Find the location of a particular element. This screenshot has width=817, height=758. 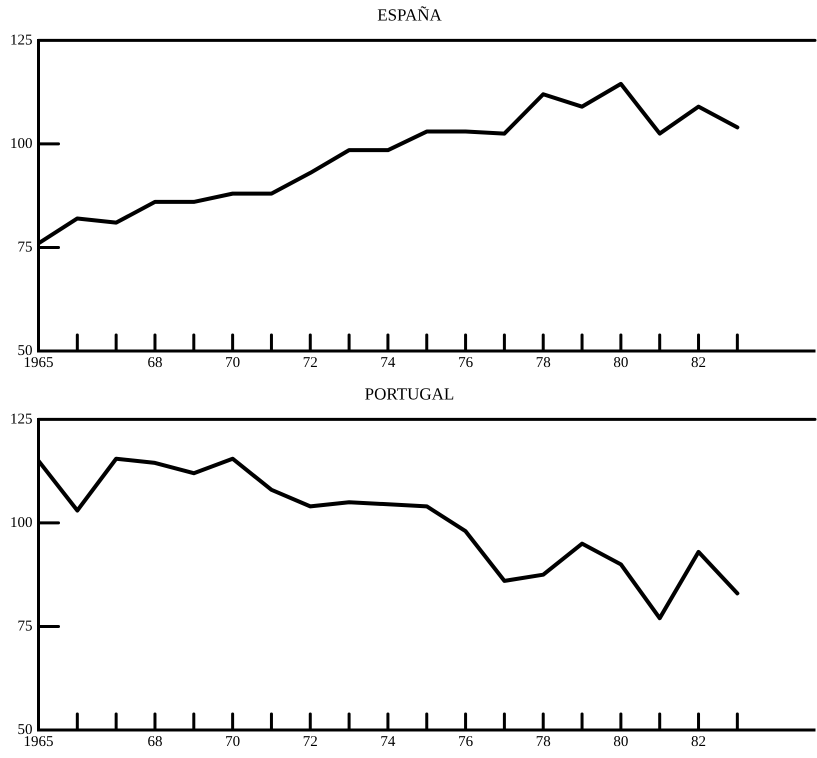

chart-title: ESPAÑA is located at coordinates (409, 15).